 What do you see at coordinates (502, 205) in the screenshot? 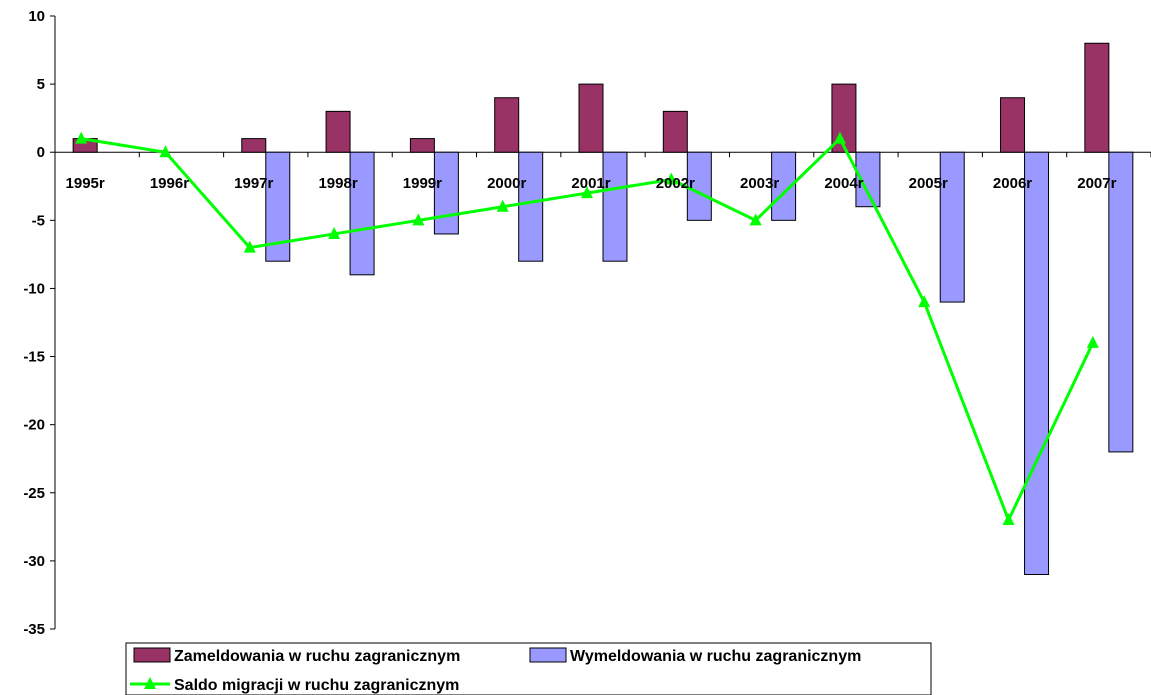
I see `marker-saldo-2000r` at bounding box center [502, 205].